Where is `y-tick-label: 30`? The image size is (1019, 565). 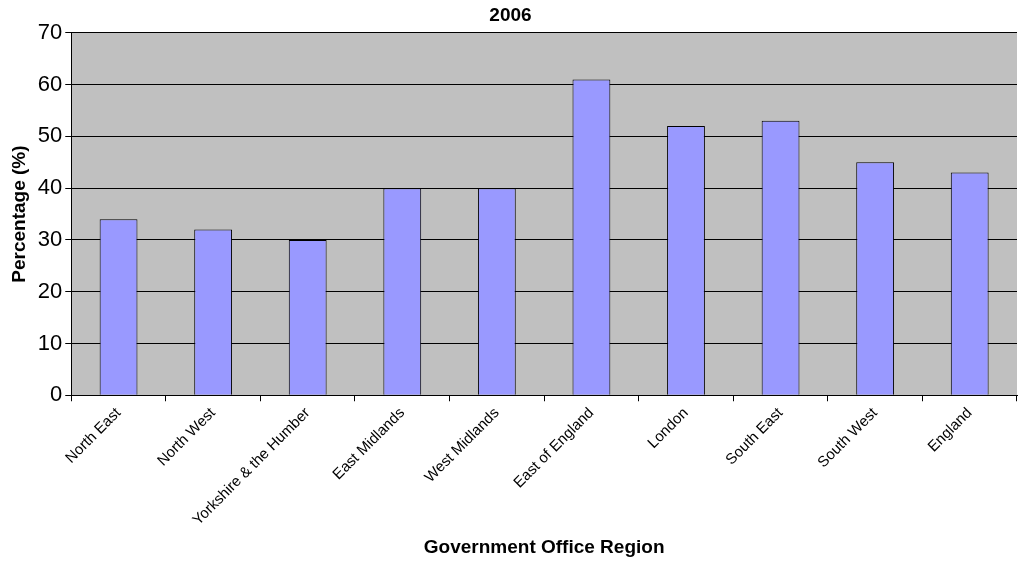
y-tick-label: 30 is located at coordinates (50, 238).